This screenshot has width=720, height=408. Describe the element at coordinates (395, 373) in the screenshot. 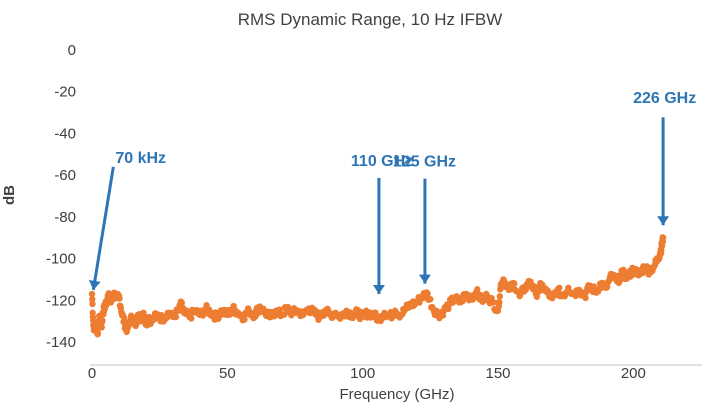

I see `x-axis: 0 50 100 150 200` at that location.